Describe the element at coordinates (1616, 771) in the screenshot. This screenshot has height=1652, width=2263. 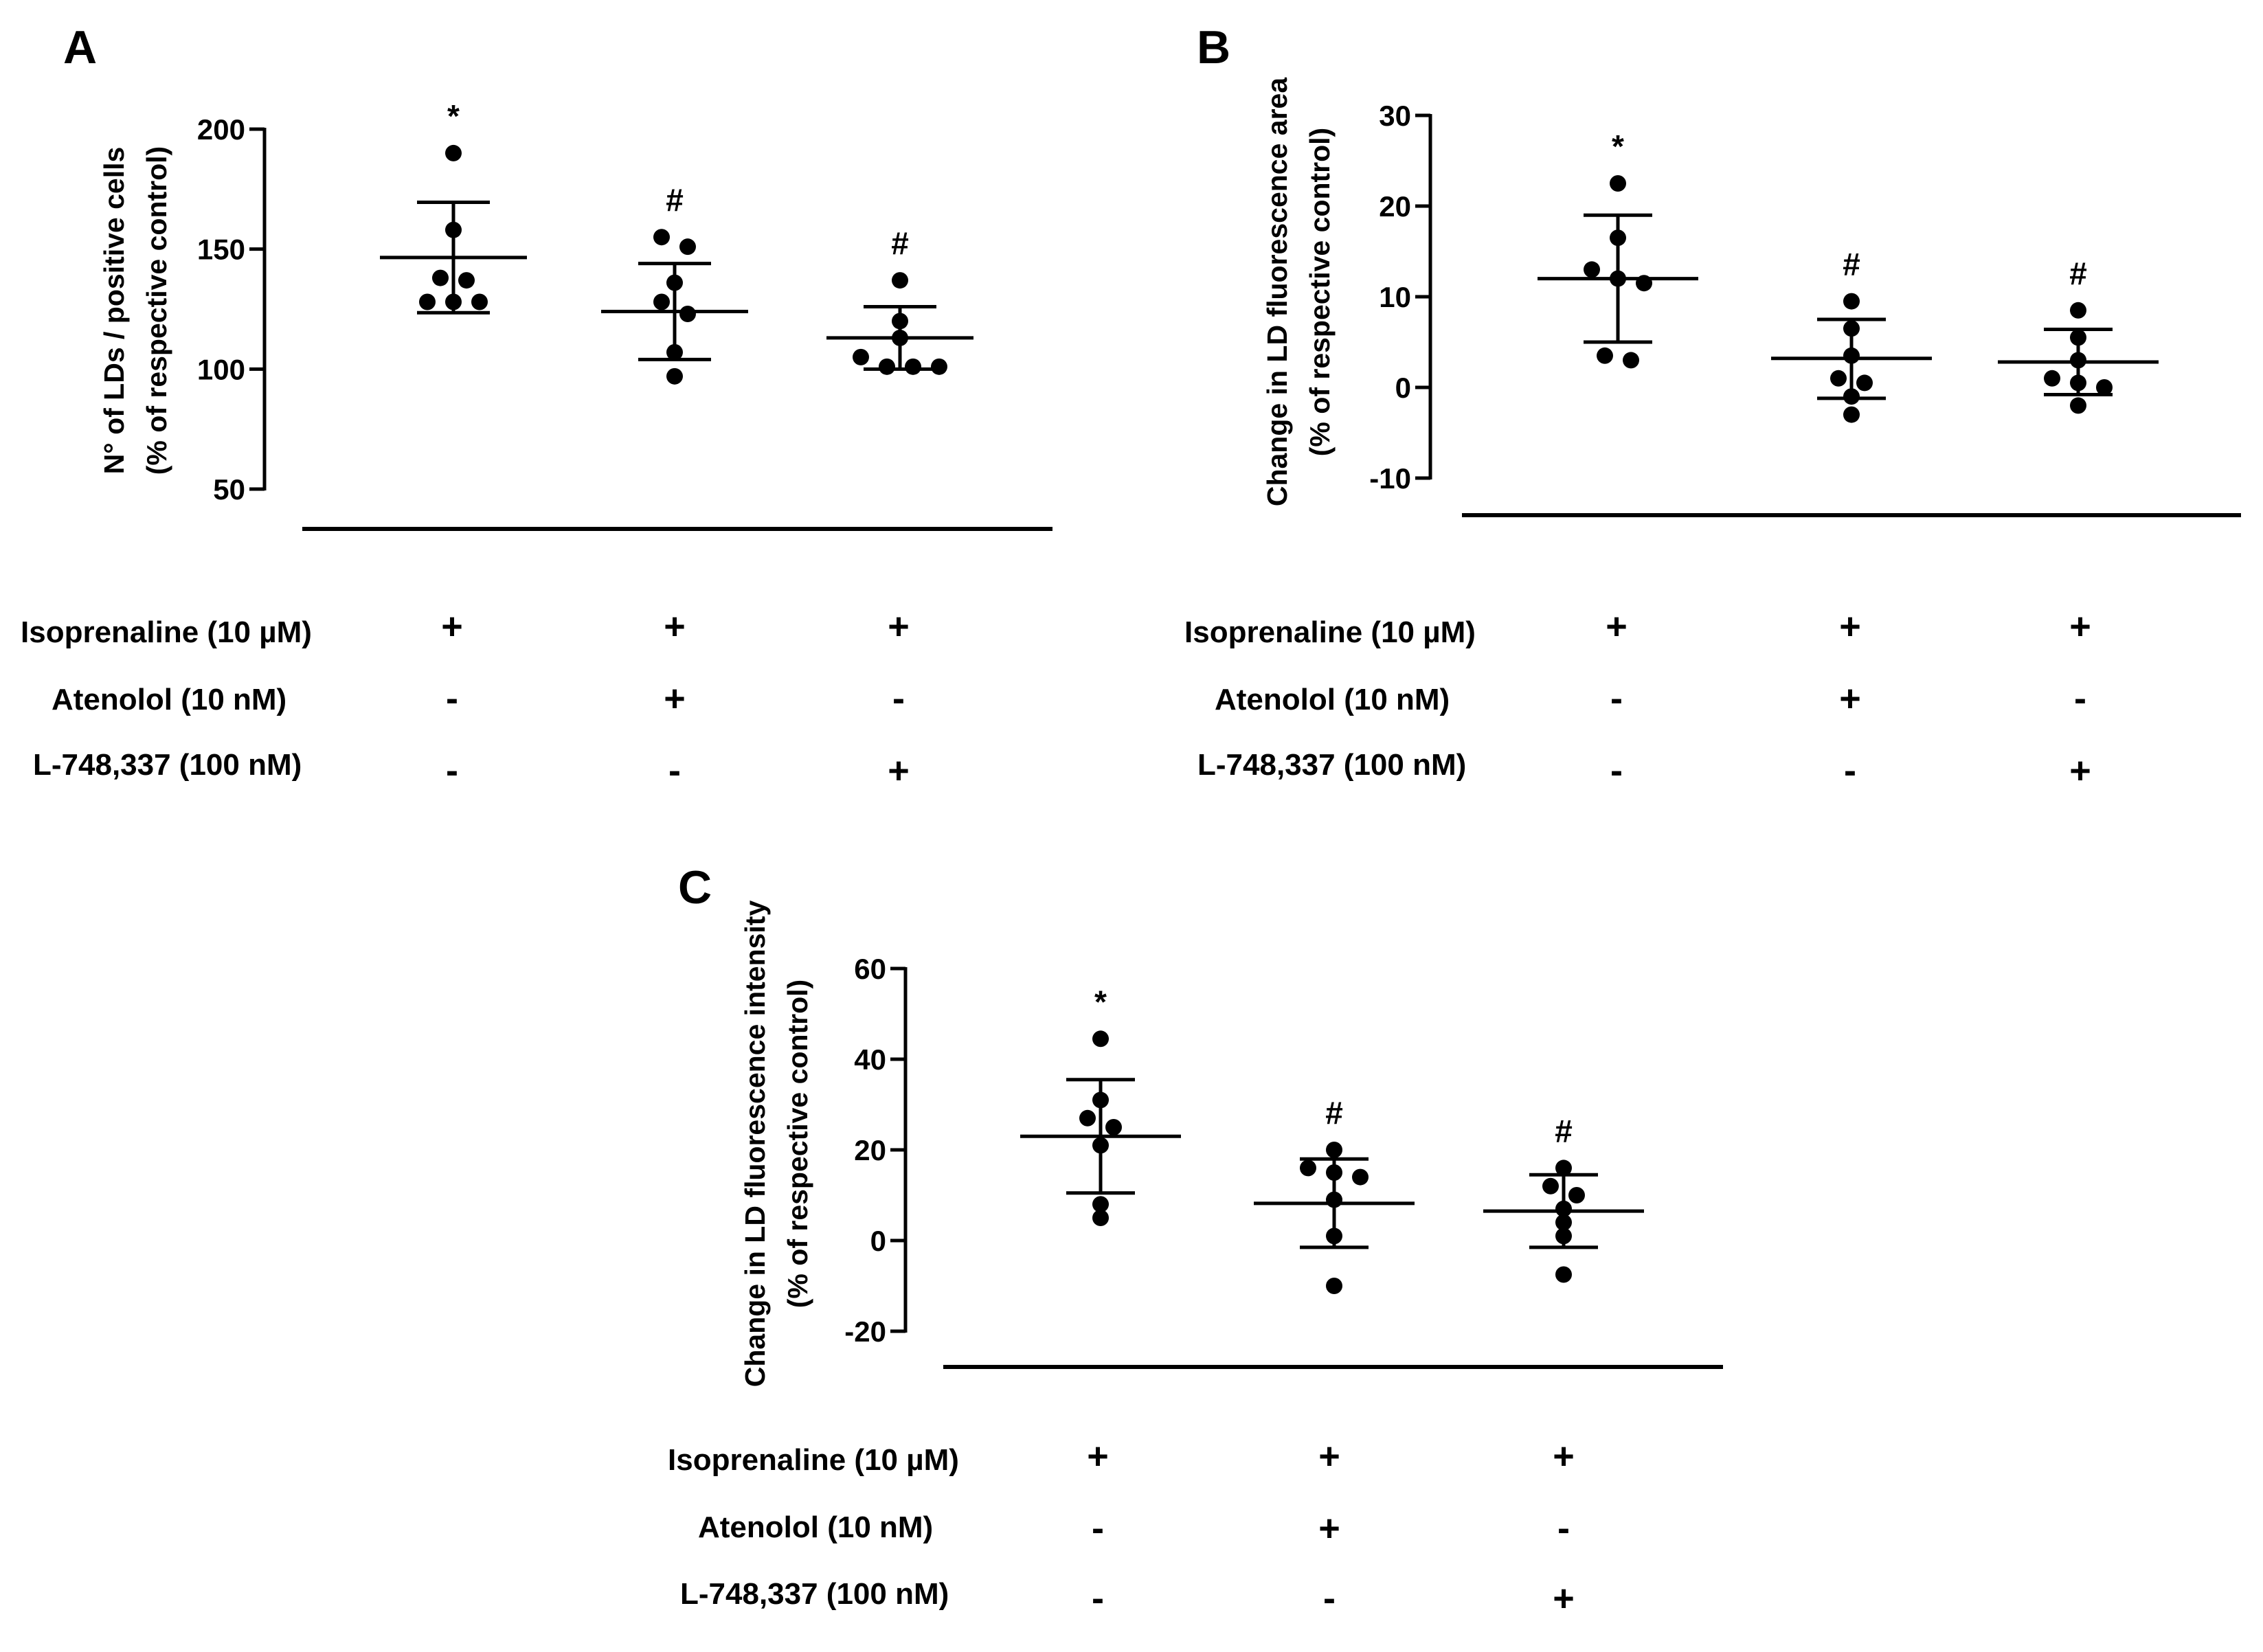
I see `panel-b-sign-r3-c1: -` at that location.